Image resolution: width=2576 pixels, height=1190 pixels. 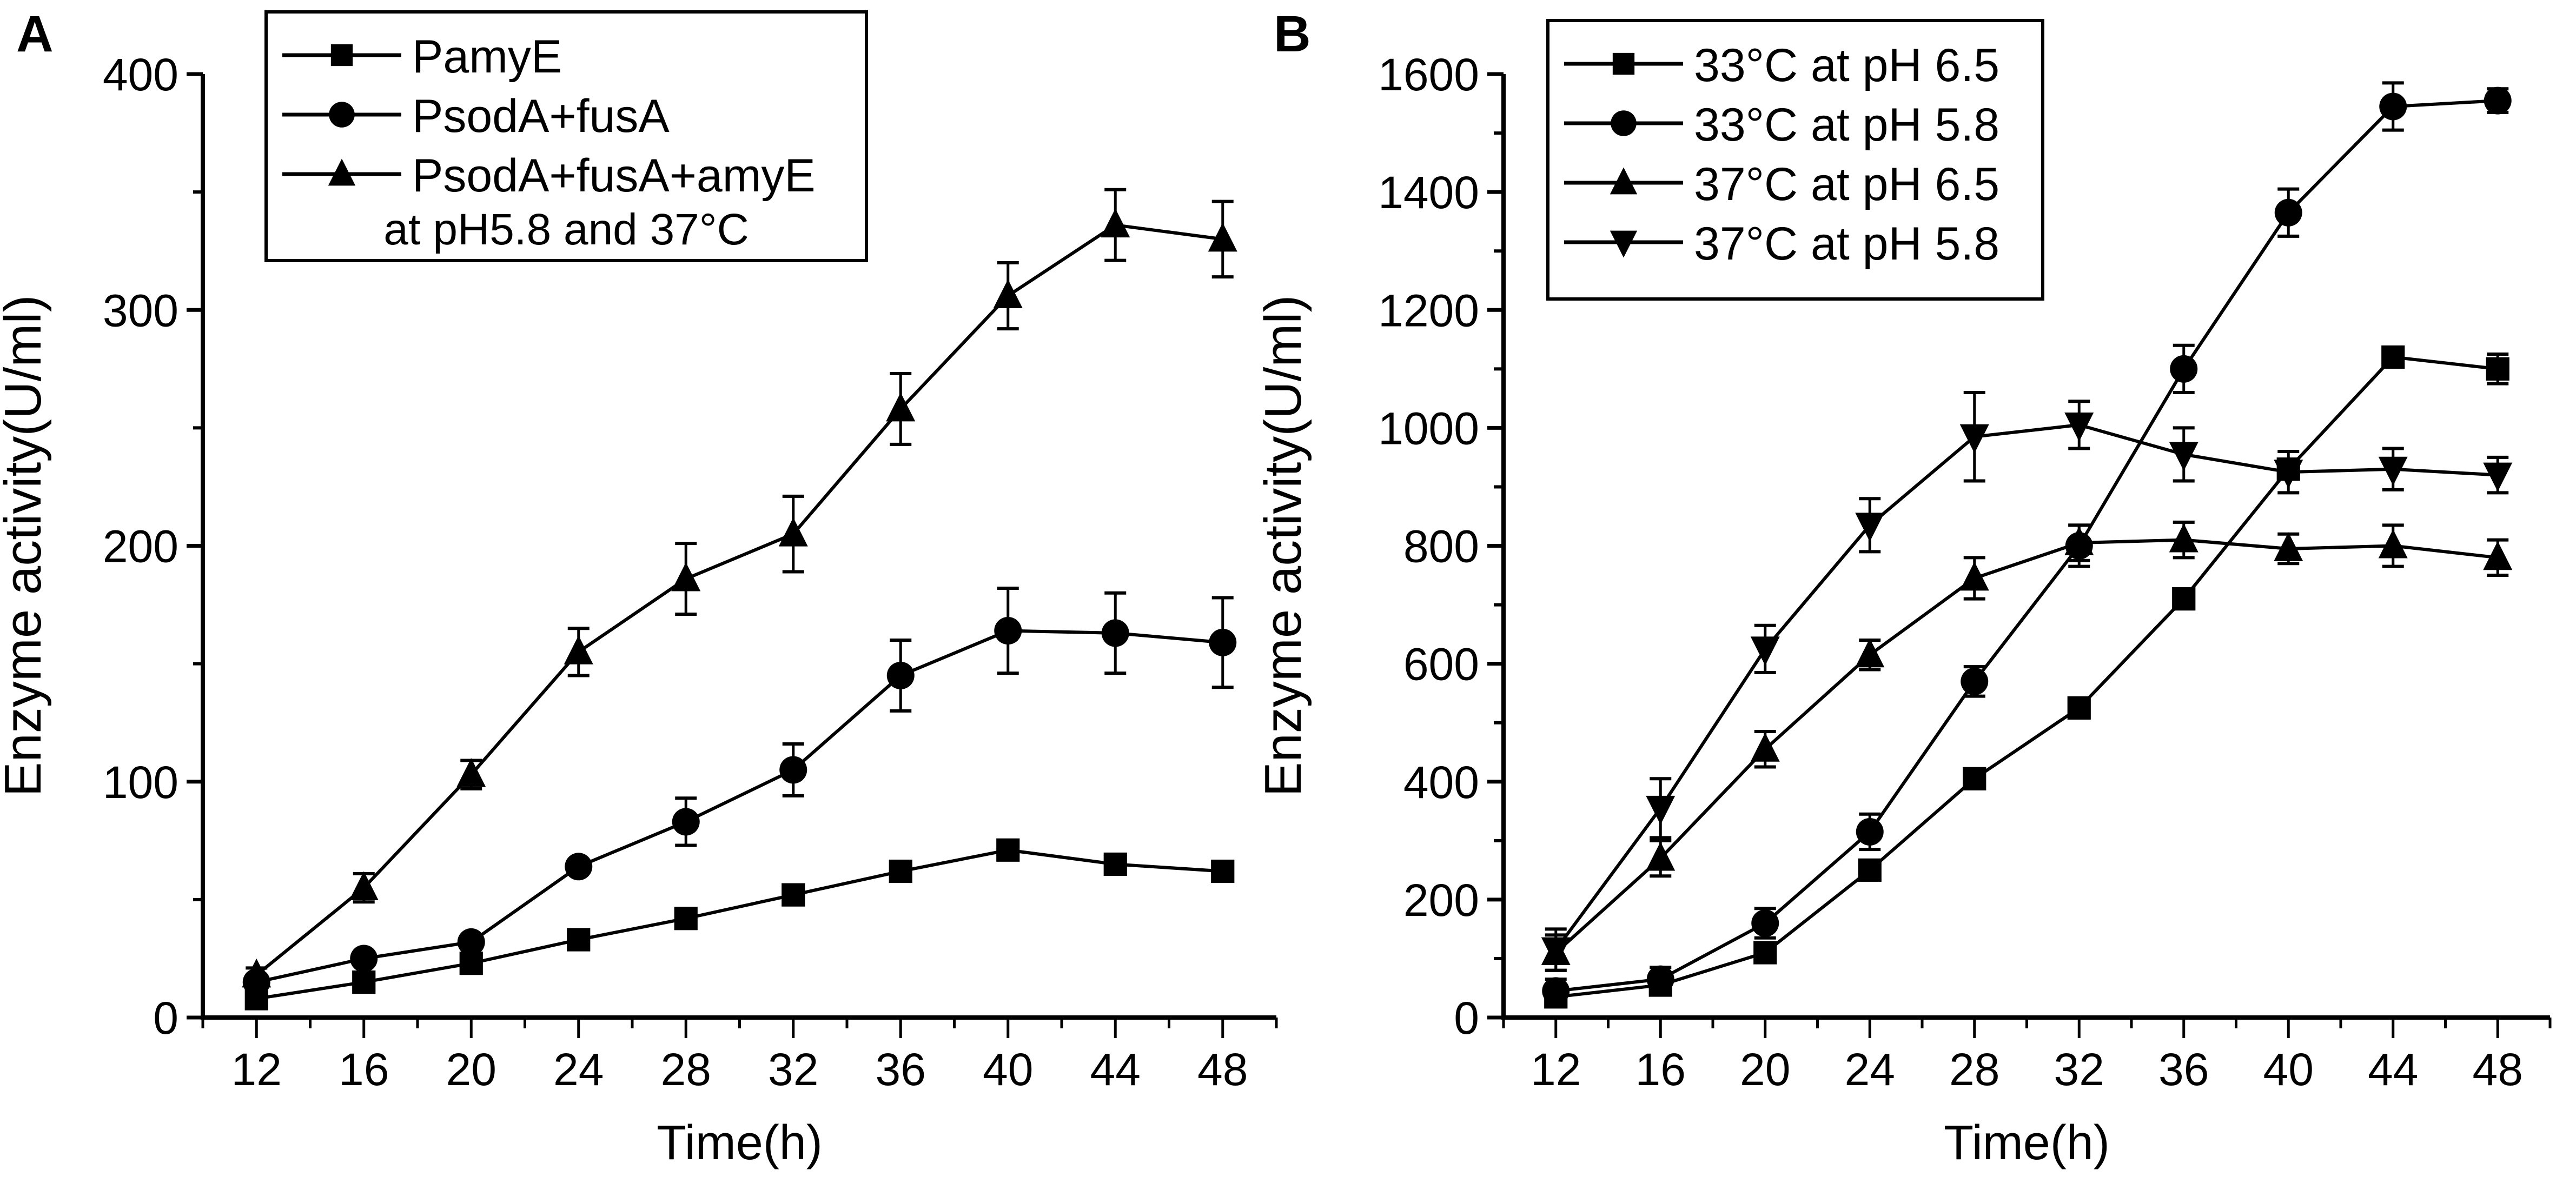 What do you see at coordinates (1429, 193) in the screenshot?
I see `y-tick-label: 1400` at bounding box center [1429, 193].